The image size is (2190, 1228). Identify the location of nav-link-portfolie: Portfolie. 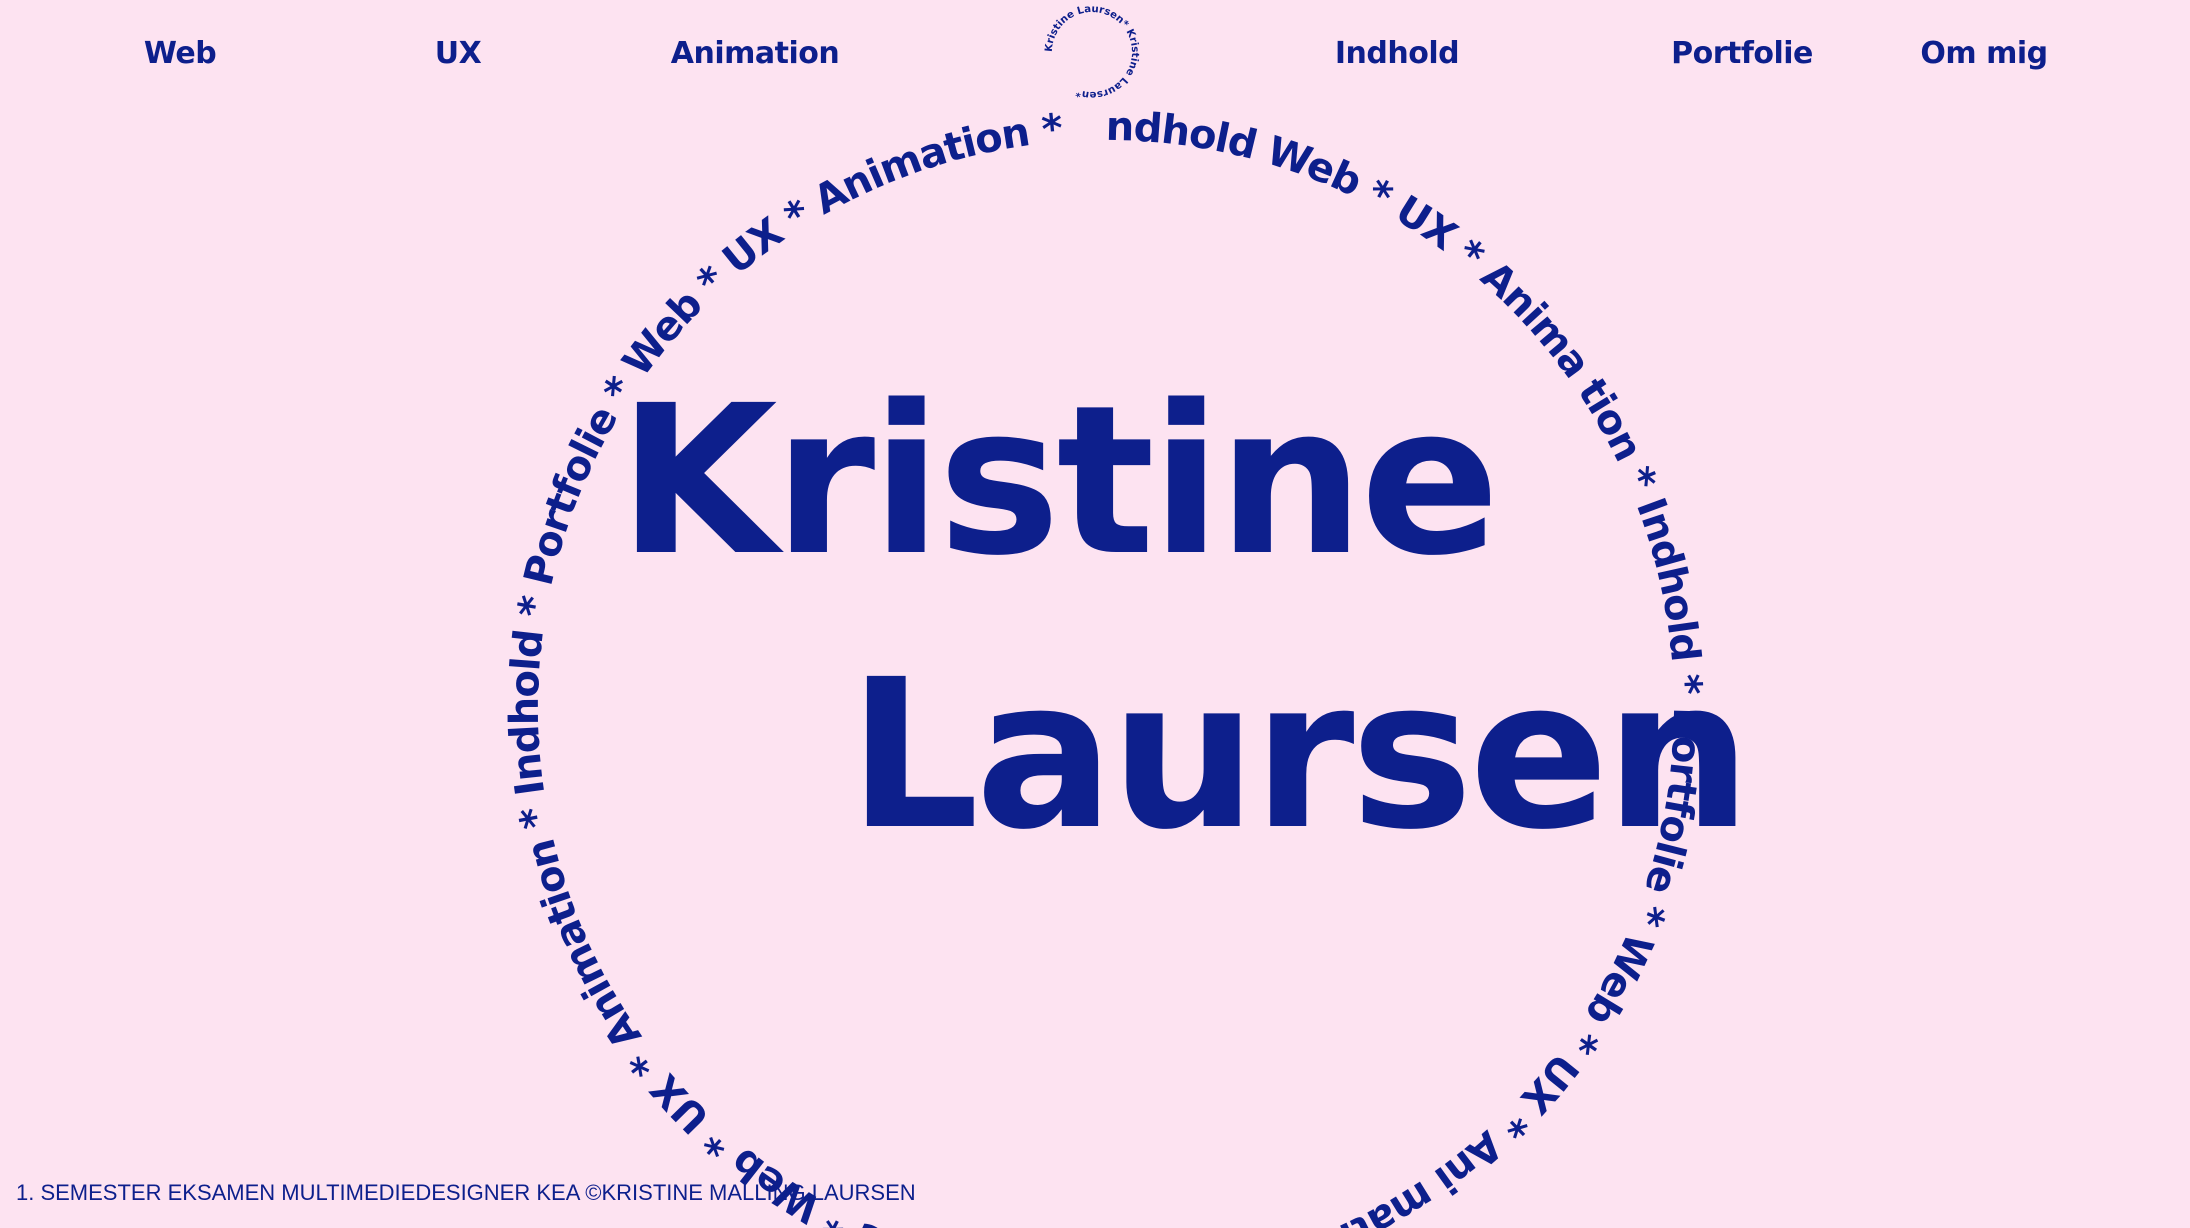
(1742, 53).